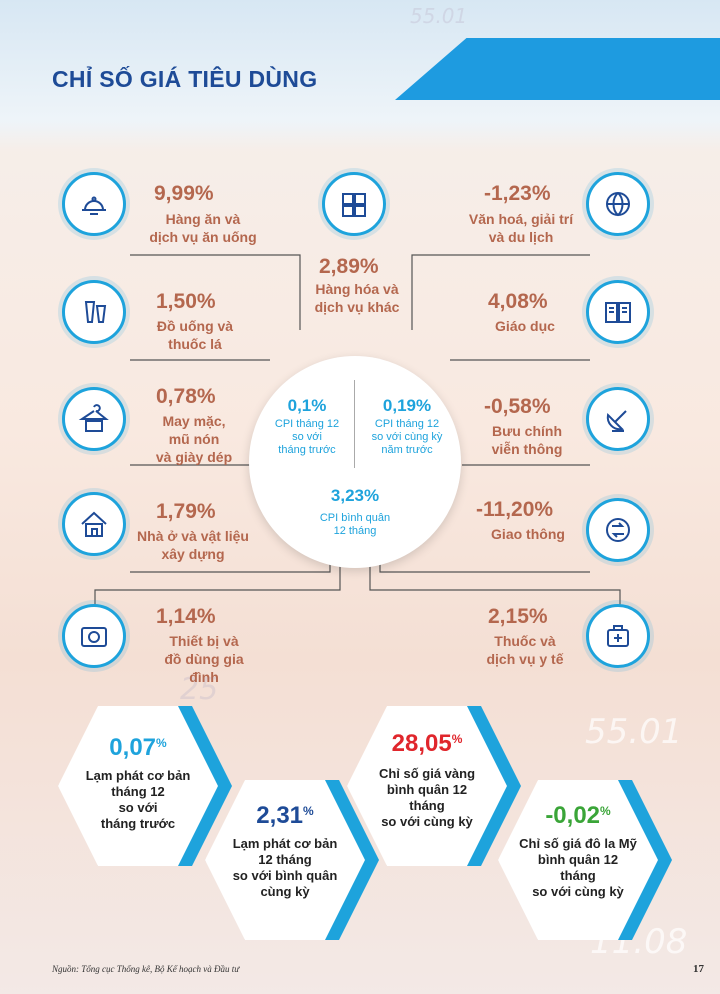 The height and width of the screenshot is (994, 720). What do you see at coordinates (357, 298) in the screenshot?
I see `category-label: Hàng hóa và dịch vụ khác` at bounding box center [357, 298].